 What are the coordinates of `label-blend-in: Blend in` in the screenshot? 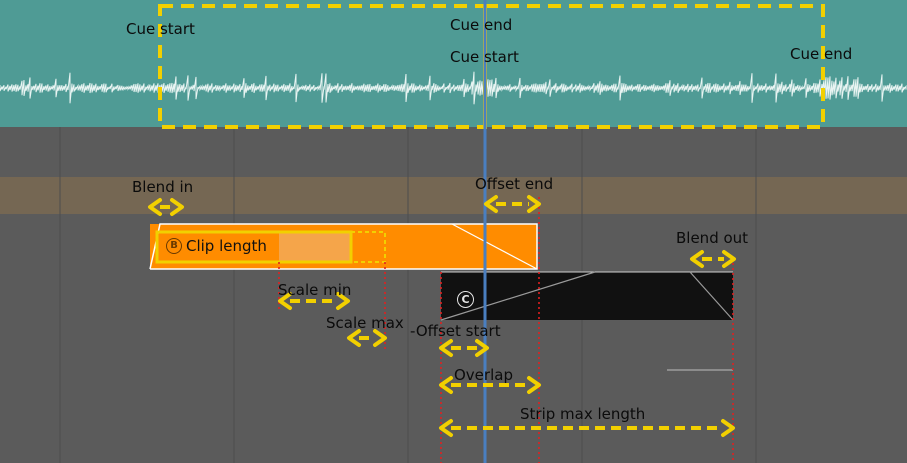 It's located at (163, 187).